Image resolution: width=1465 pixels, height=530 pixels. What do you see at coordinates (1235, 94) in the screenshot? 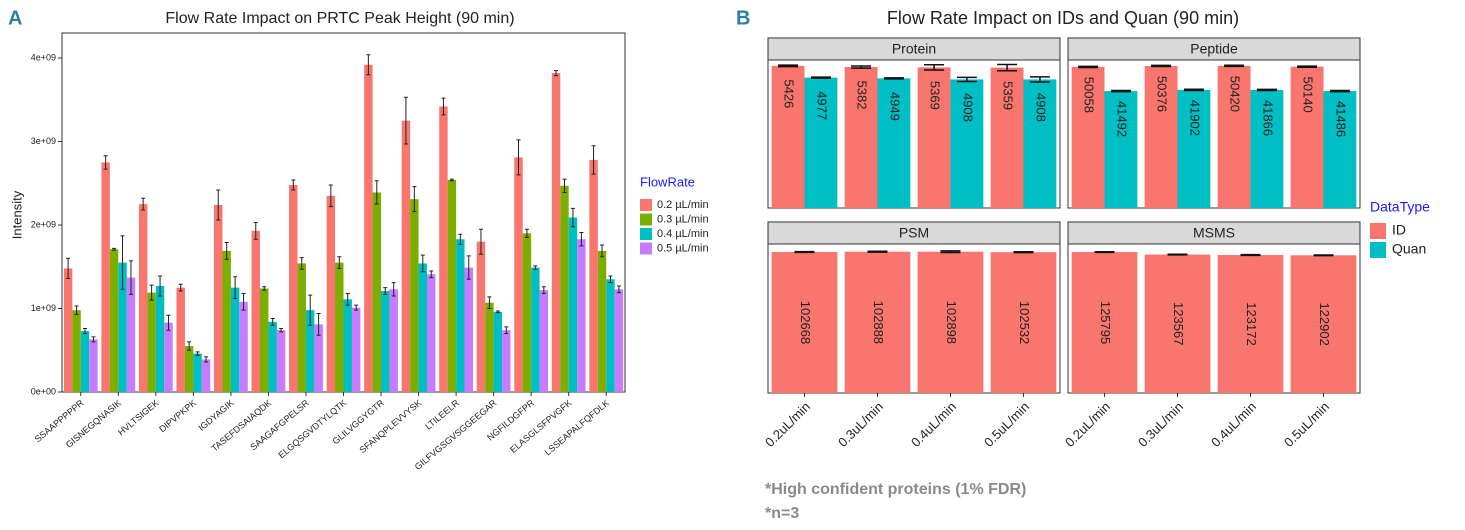
I see `value-label: 50420` at bounding box center [1235, 94].